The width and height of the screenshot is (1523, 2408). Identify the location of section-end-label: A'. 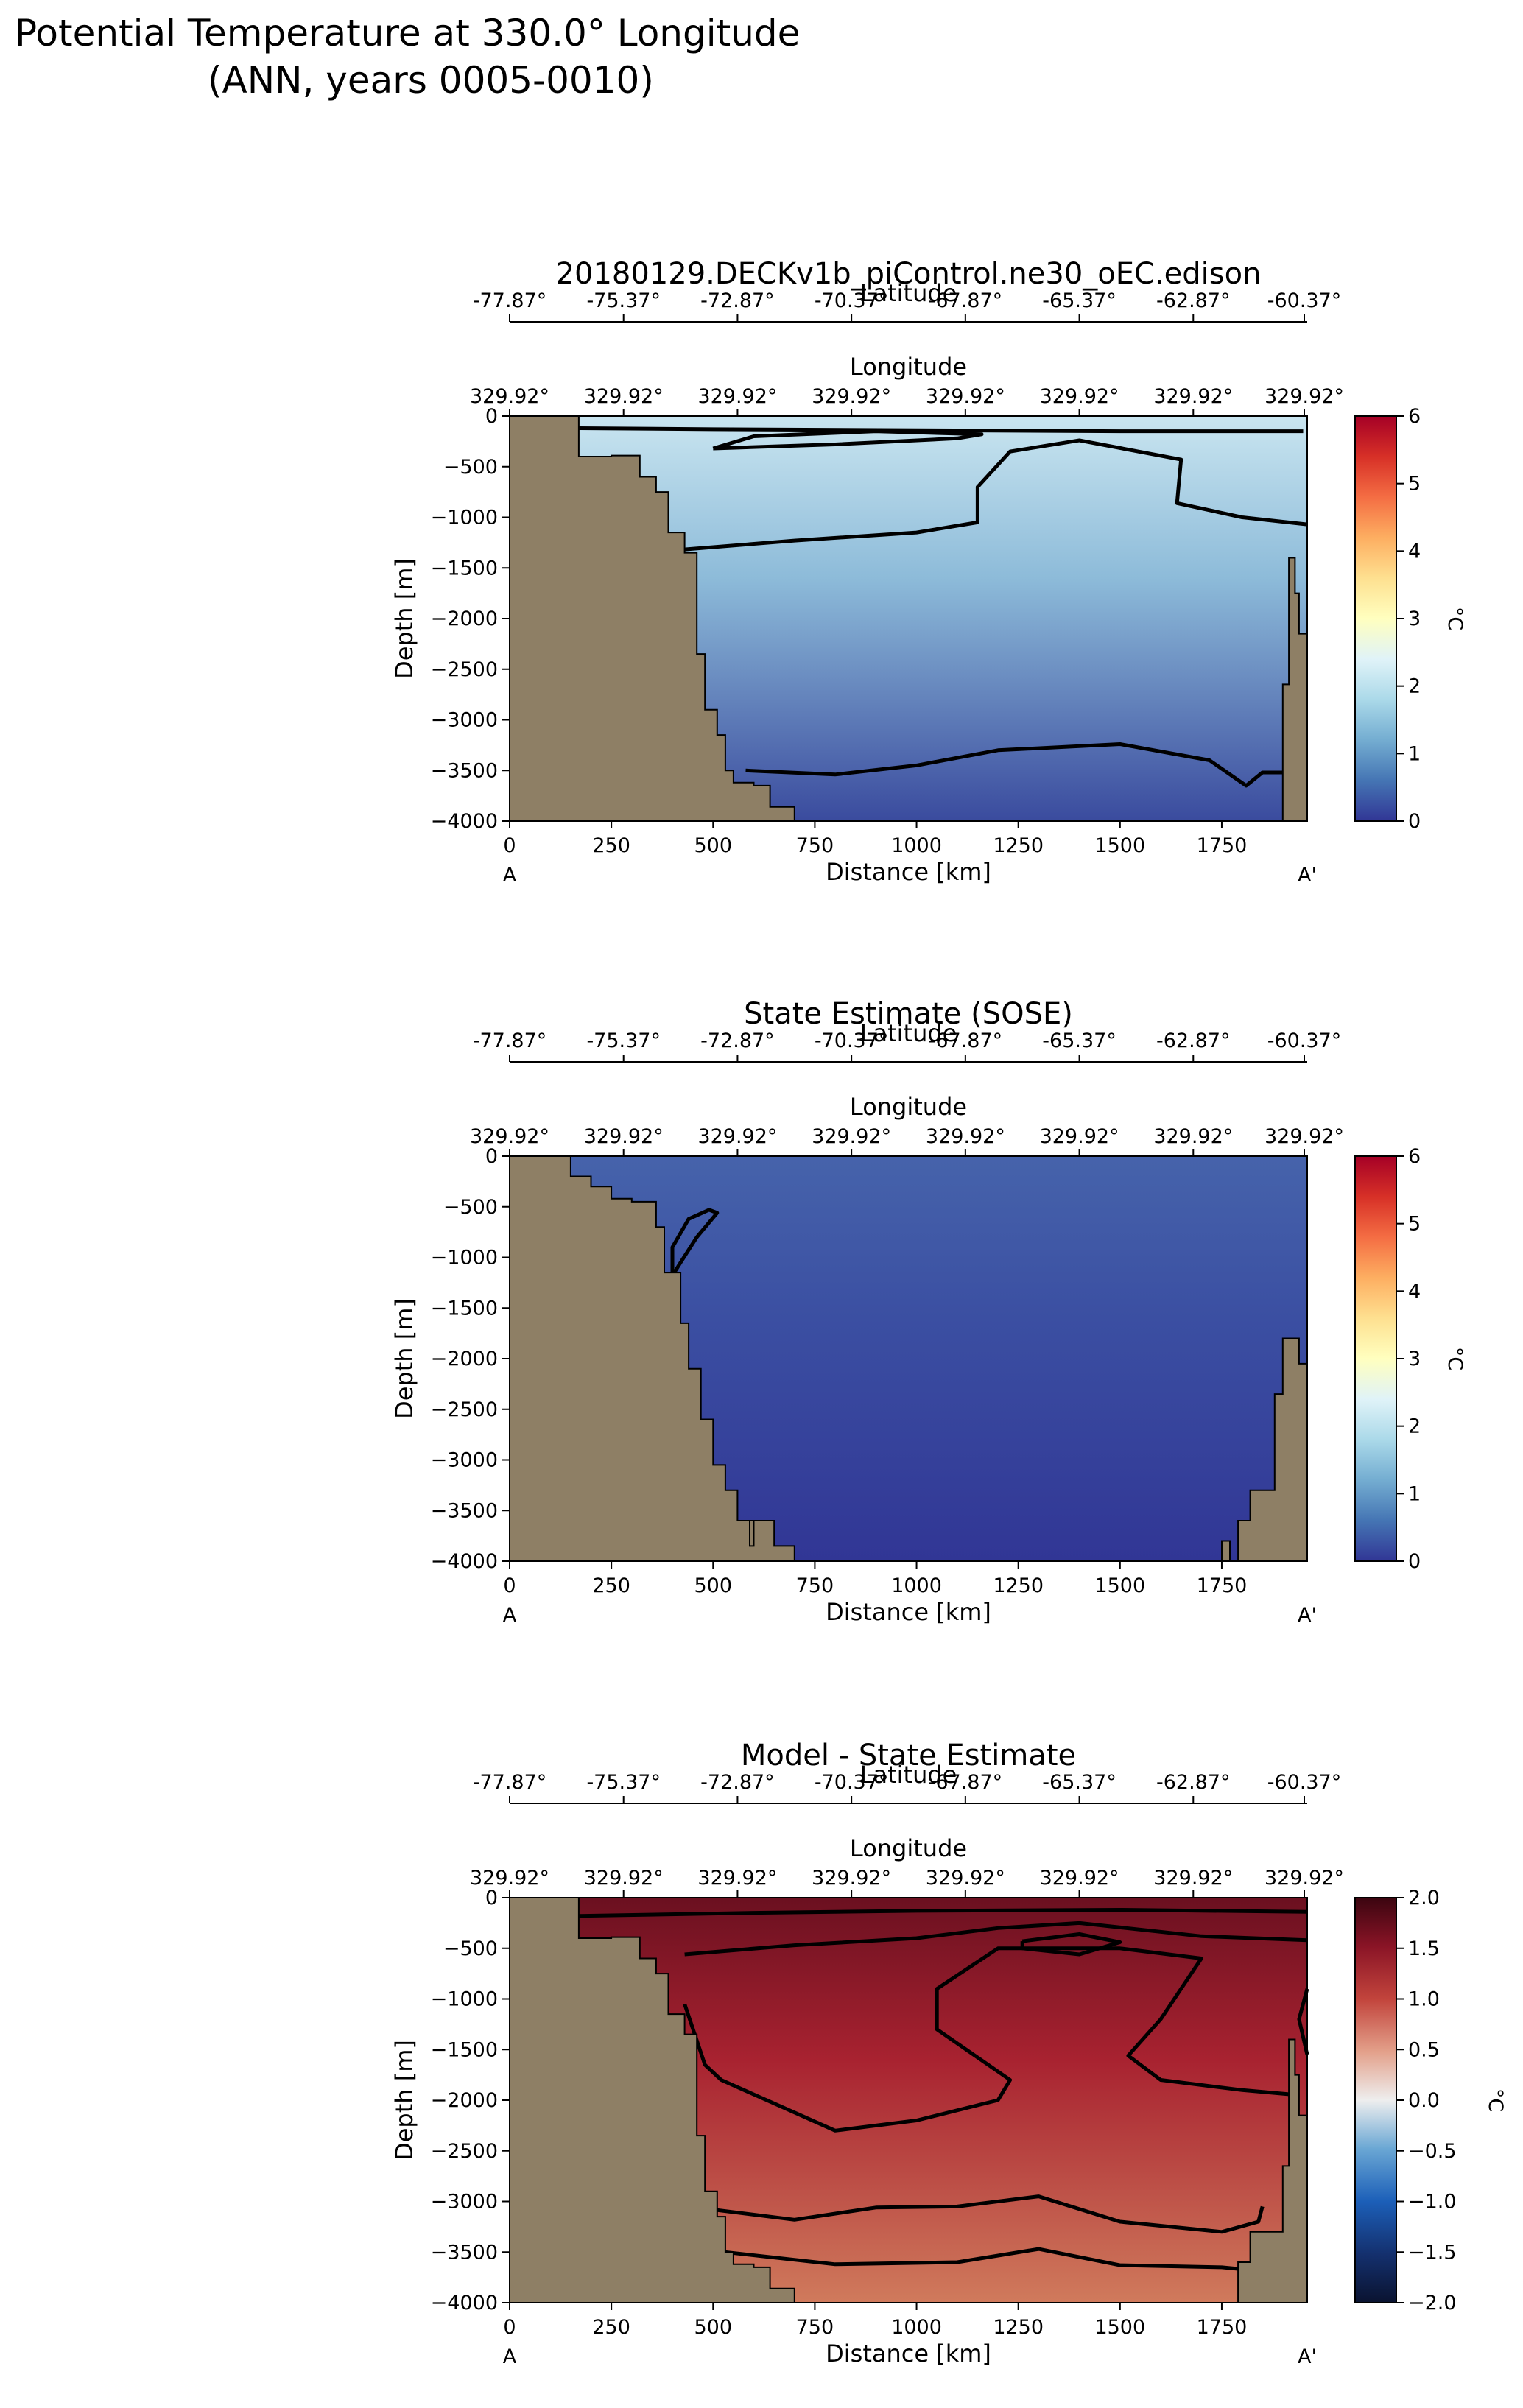
(1307, 875).